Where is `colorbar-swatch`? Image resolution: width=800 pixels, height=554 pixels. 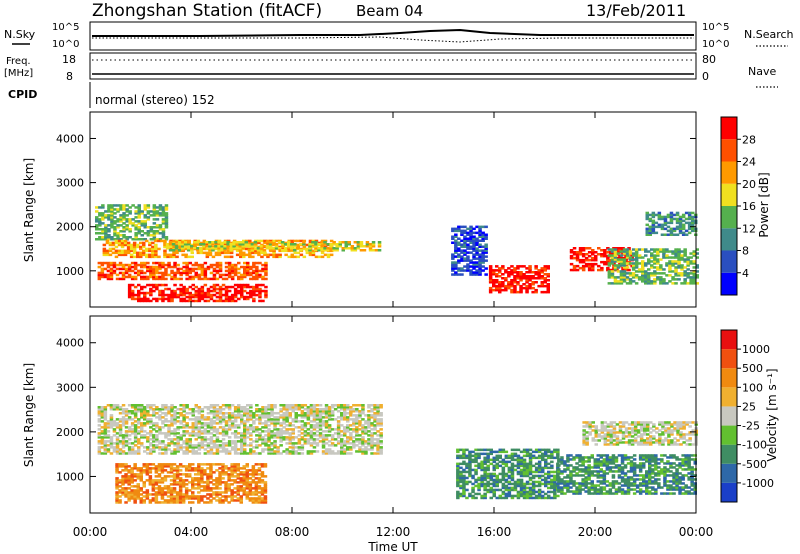 colorbar-swatch is located at coordinates (729, 194).